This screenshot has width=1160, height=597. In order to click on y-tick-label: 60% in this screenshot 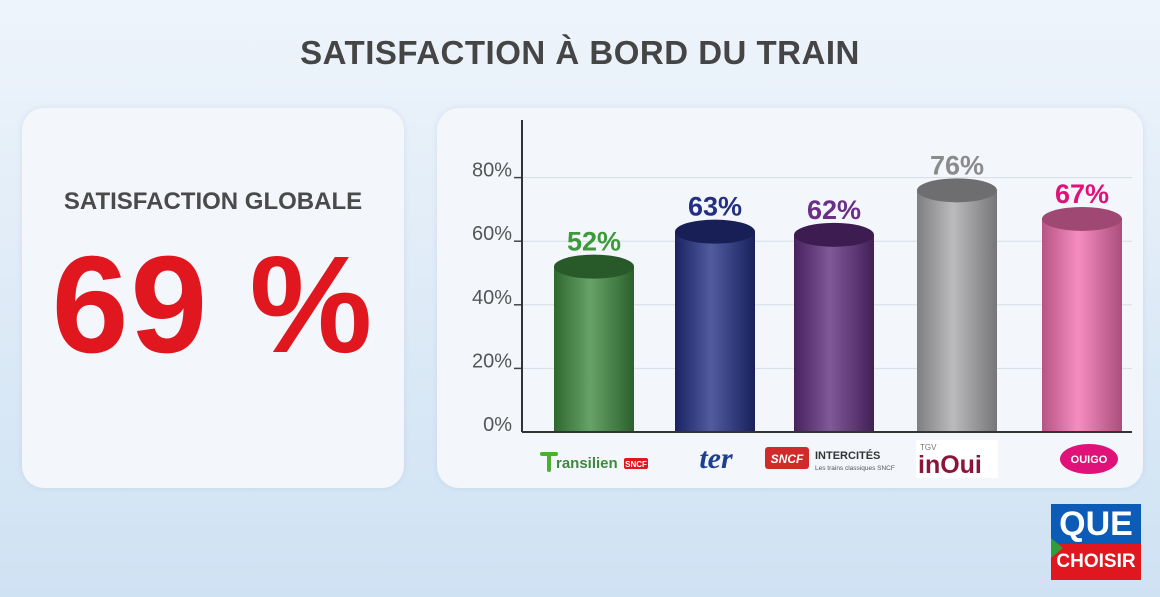, I will do `click(492, 234)`.